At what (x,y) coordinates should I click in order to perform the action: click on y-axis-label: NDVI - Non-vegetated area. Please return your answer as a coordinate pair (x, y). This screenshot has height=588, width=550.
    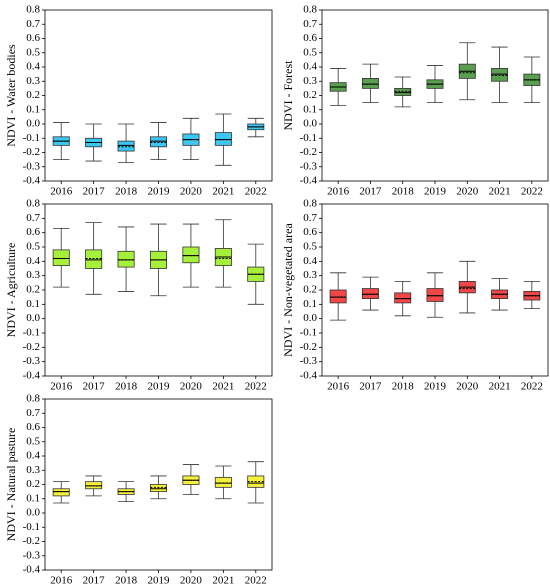
    Looking at the image, I should click on (288, 290).